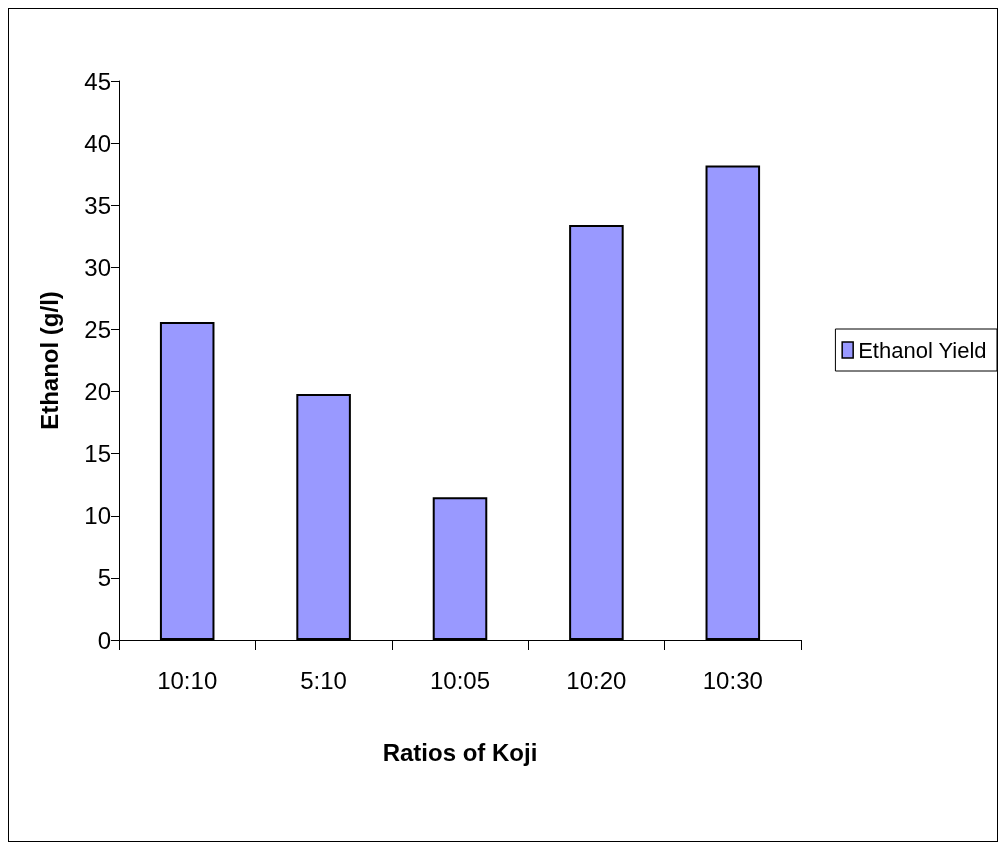 This screenshot has width=1008, height=852. I want to click on y-tick-label: 0, so click(104, 640).